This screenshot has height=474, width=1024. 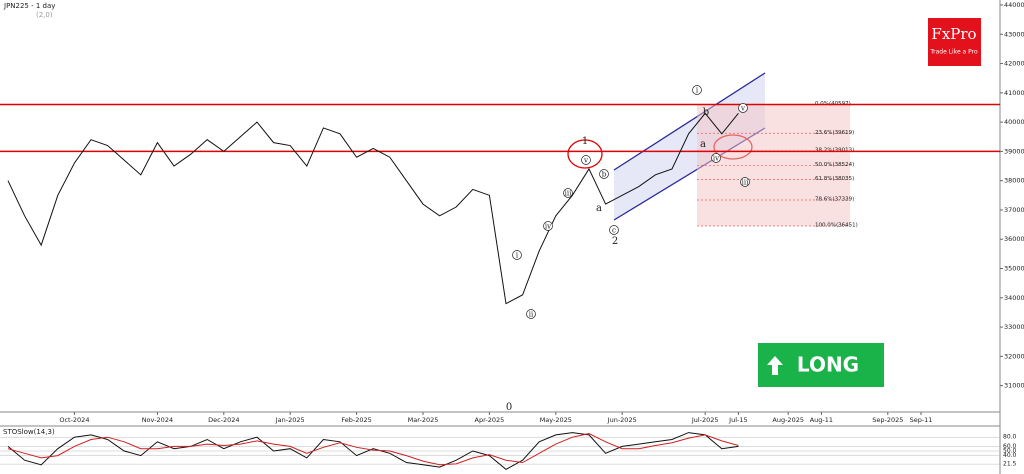 What do you see at coordinates (953, 34) in the screenshot?
I see `logo-name: FxPro` at bounding box center [953, 34].